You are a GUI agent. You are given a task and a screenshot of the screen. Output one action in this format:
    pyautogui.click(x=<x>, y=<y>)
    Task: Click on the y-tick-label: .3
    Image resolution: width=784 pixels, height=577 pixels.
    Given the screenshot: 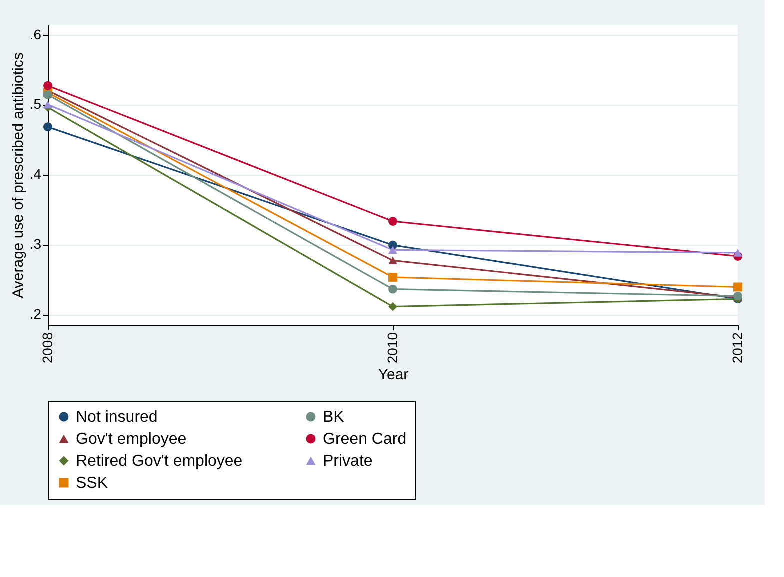 What is the action you would take?
    pyautogui.click(x=36, y=244)
    